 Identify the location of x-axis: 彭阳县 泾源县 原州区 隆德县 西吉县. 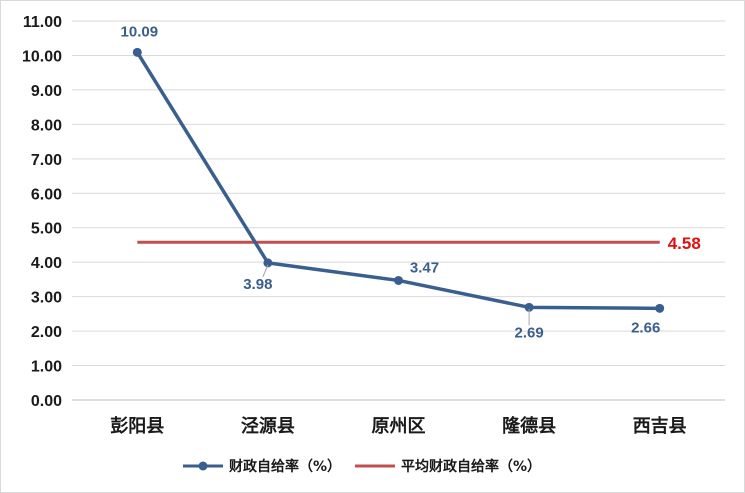
(398, 418).